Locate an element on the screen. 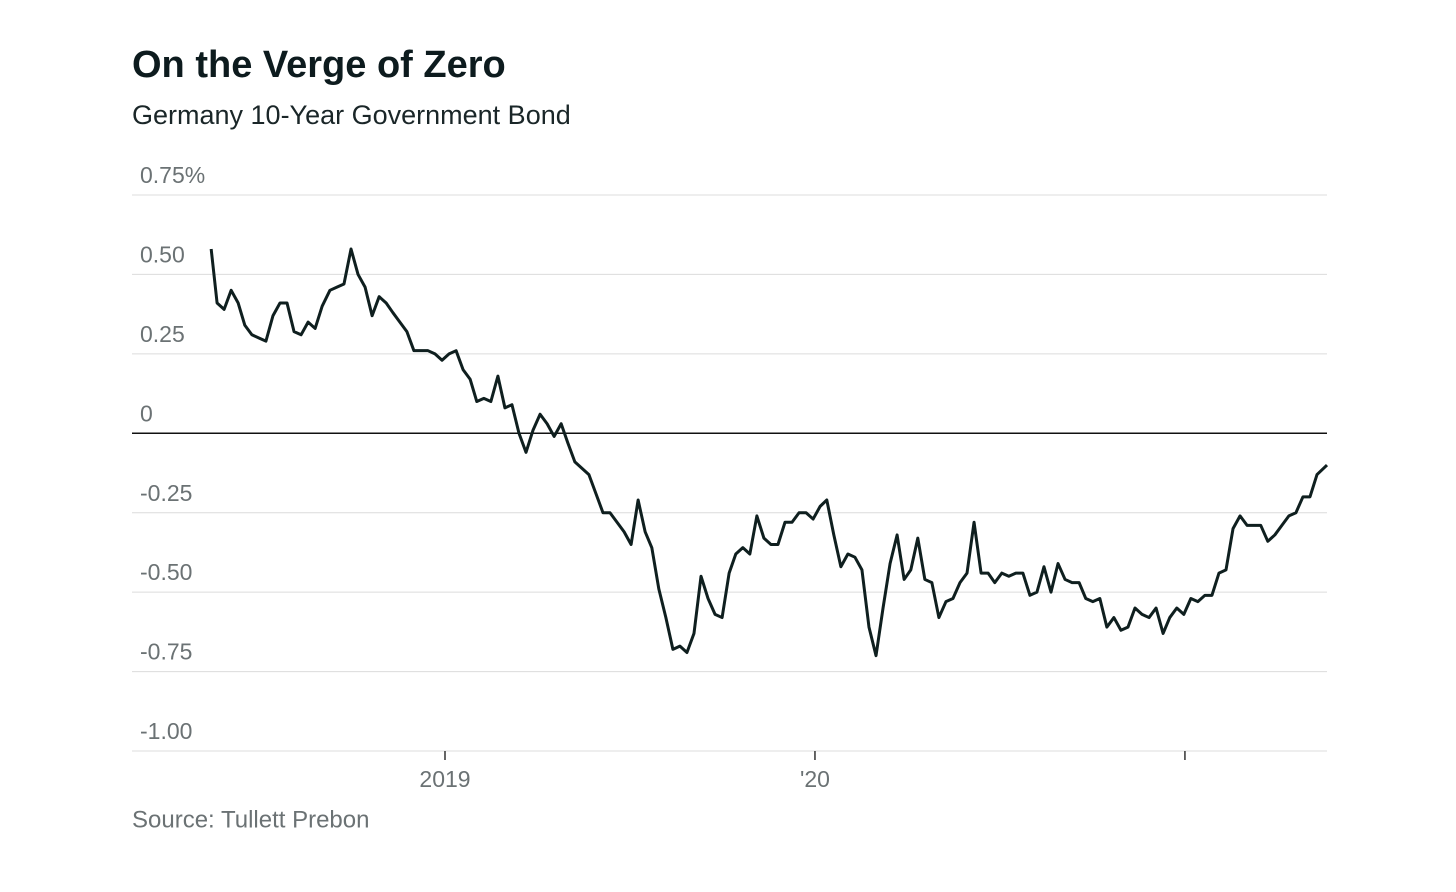 The height and width of the screenshot is (892, 1456). source-note: Source: Tullett Prebon is located at coordinates (250, 819).